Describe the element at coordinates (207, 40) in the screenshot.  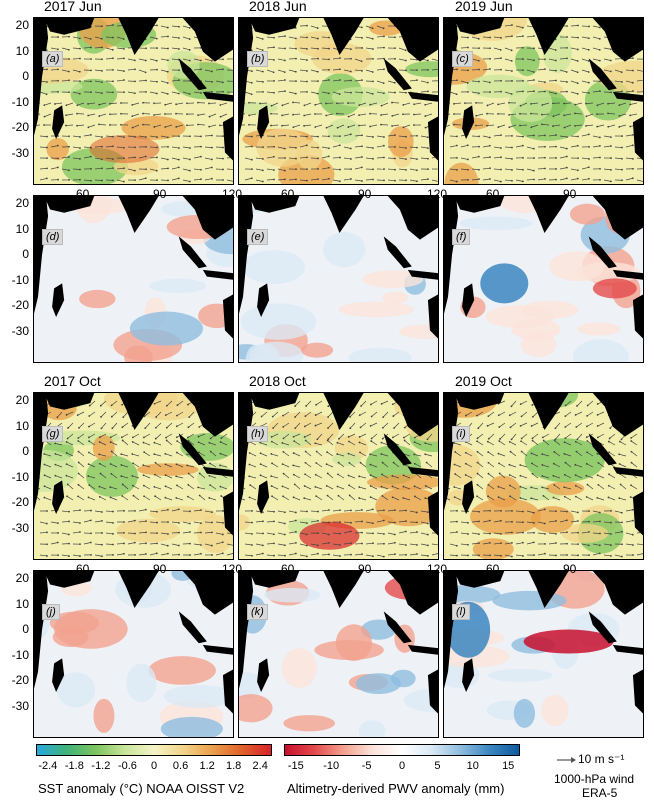
I see `seasia-land` at that location.